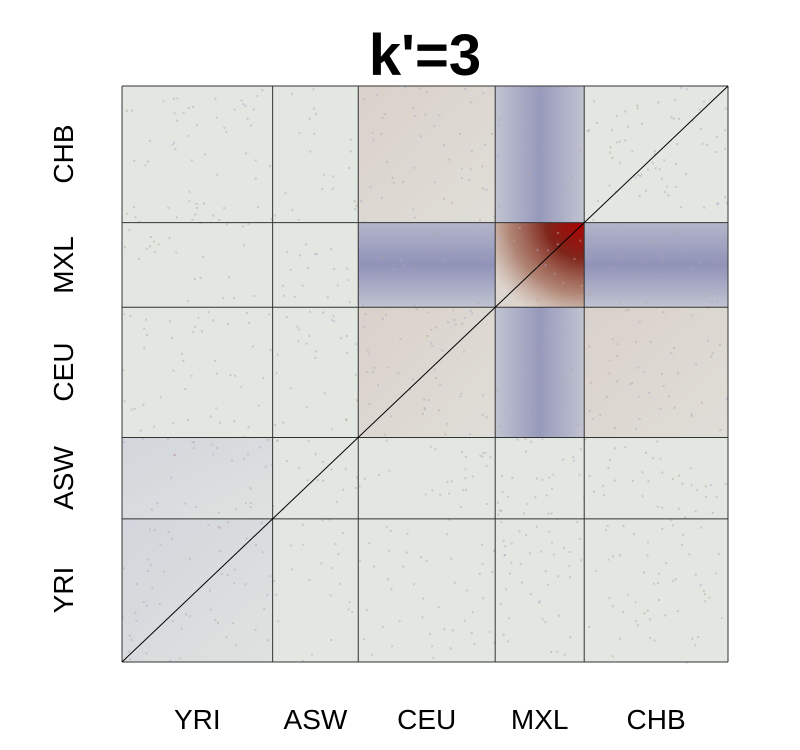 Image resolution: width=800 pixels, height=750 pixels. What do you see at coordinates (63, 372) in the screenshot?
I see `y-tick-label-ceu: CEU` at bounding box center [63, 372].